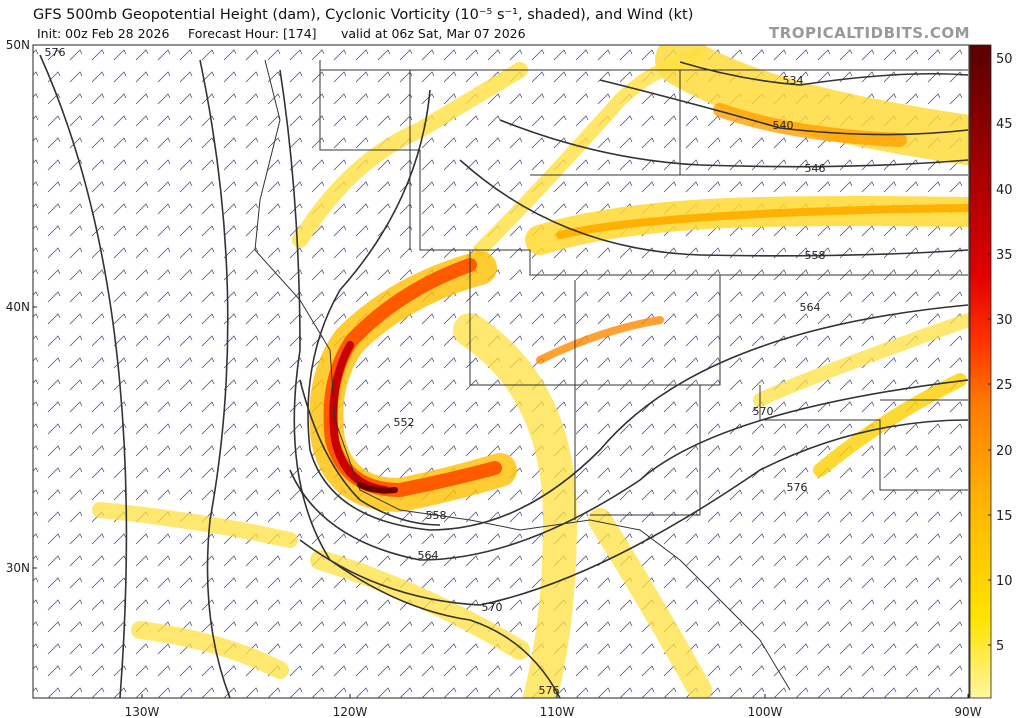 The width and height of the screenshot is (1024, 718). Describe the element at coordinates (1004, 59) in the screenshot. I see `colorbar-tick-label: 50` at that location.